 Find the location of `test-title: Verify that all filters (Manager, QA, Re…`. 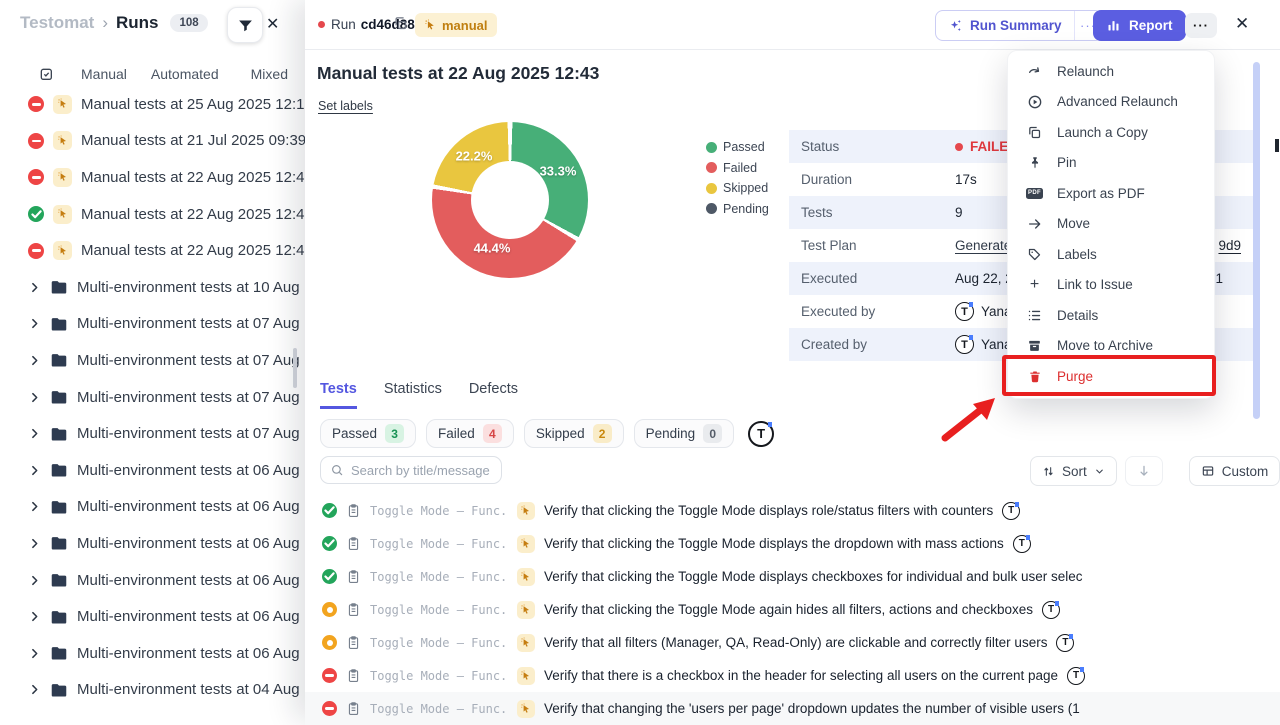

test-title: Verify that all filters (Manager, QA, Re… is located at coordinates (795, 642).